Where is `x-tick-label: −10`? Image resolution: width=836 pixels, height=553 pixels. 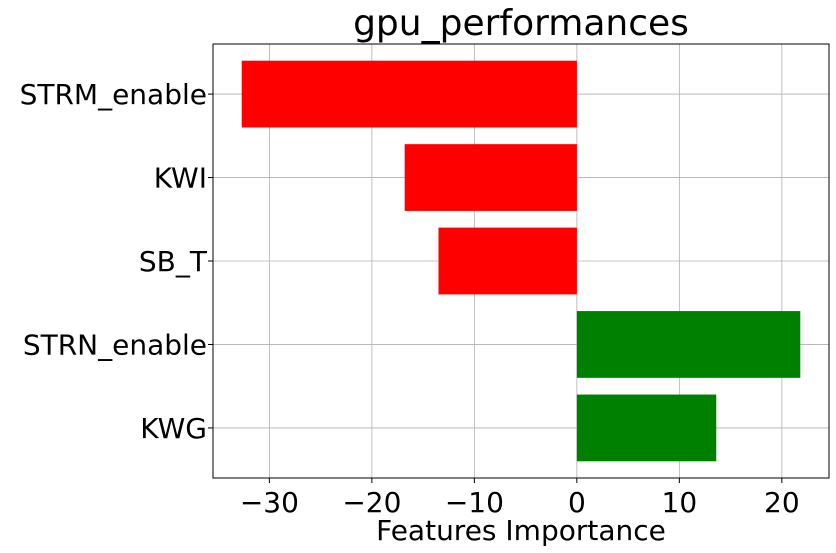
x-tick-label: −10 is located at coordinates (474, 502).